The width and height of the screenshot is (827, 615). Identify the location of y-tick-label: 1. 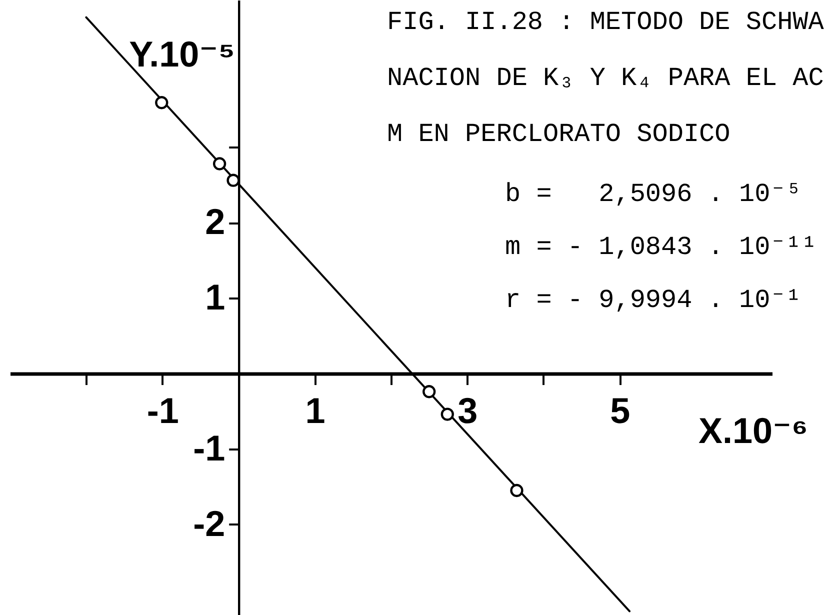
(215, 297).